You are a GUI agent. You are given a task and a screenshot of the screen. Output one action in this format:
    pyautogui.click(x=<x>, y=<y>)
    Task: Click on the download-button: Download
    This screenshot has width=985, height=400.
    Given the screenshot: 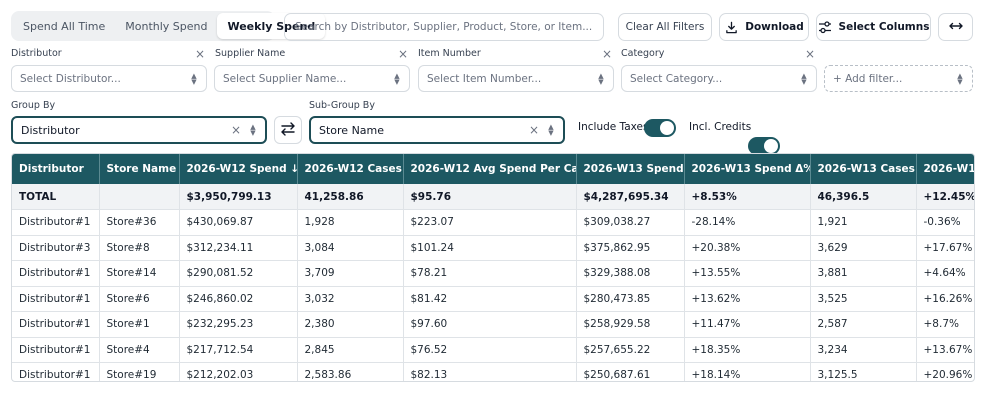 What is the action you would take?
    pyautogui.click(x=764, y=27)
    